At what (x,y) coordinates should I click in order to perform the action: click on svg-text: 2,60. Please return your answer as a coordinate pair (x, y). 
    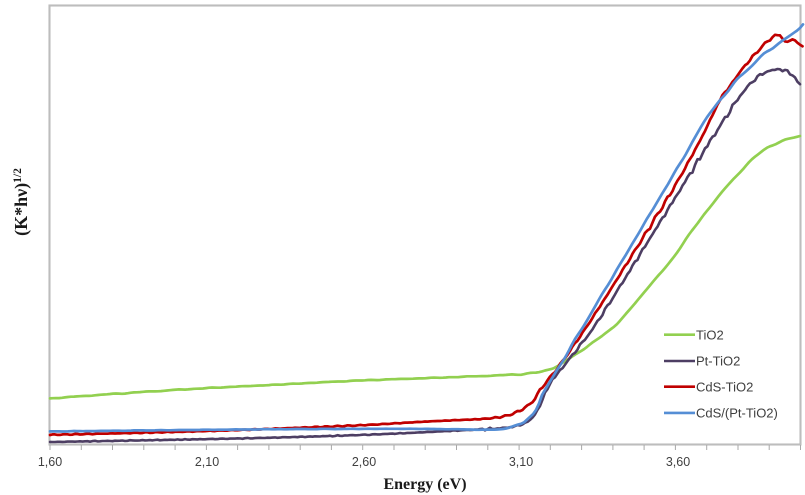
    Looking at the image, I should click on (364, 462).